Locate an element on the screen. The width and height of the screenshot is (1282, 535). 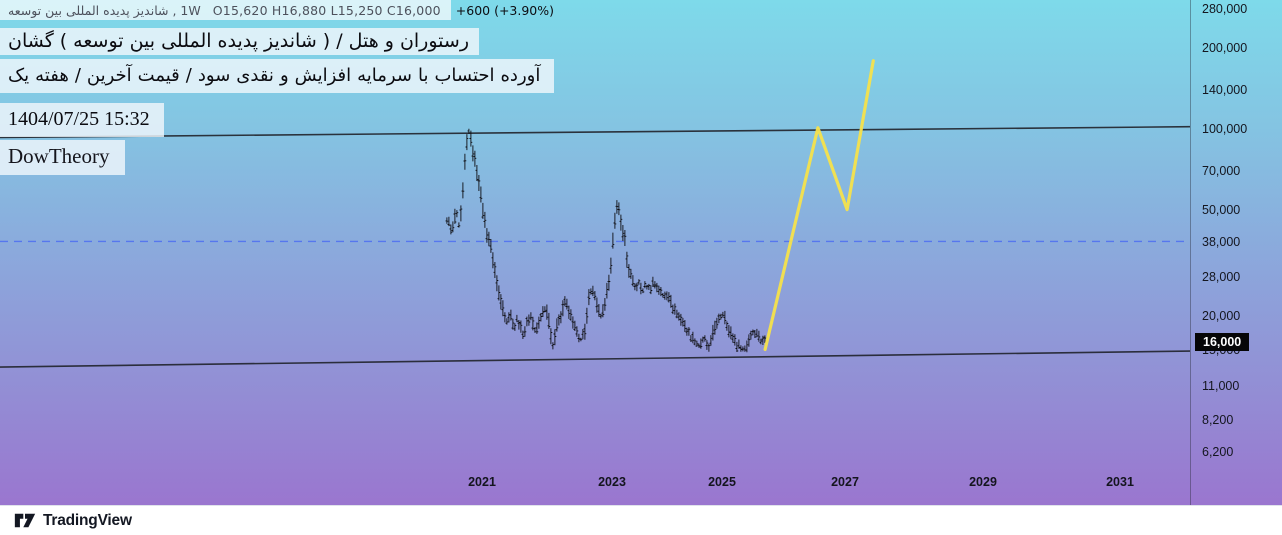
text-token: سود is located at coordinates (214, 75).